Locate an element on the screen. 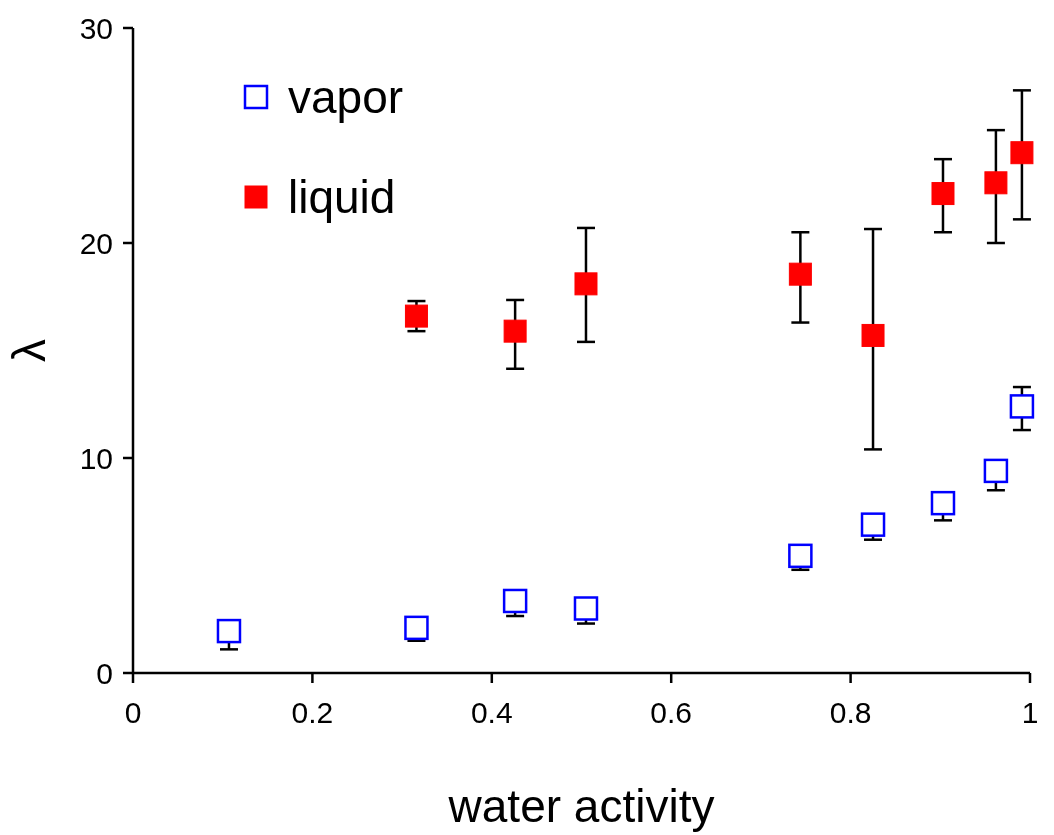  x-tick-label: 0.8 is located at coordinates (850, 712).